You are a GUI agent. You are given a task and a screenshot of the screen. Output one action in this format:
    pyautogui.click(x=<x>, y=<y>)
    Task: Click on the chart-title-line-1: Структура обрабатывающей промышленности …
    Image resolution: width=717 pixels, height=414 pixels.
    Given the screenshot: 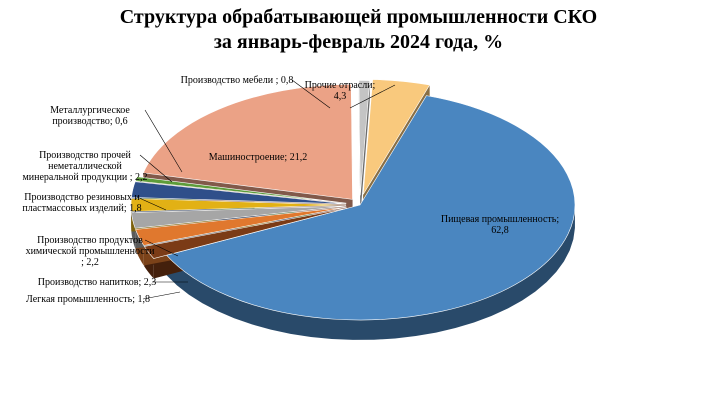 What is the action you would take?
    pyautogui.click(x=358, y=17)
    